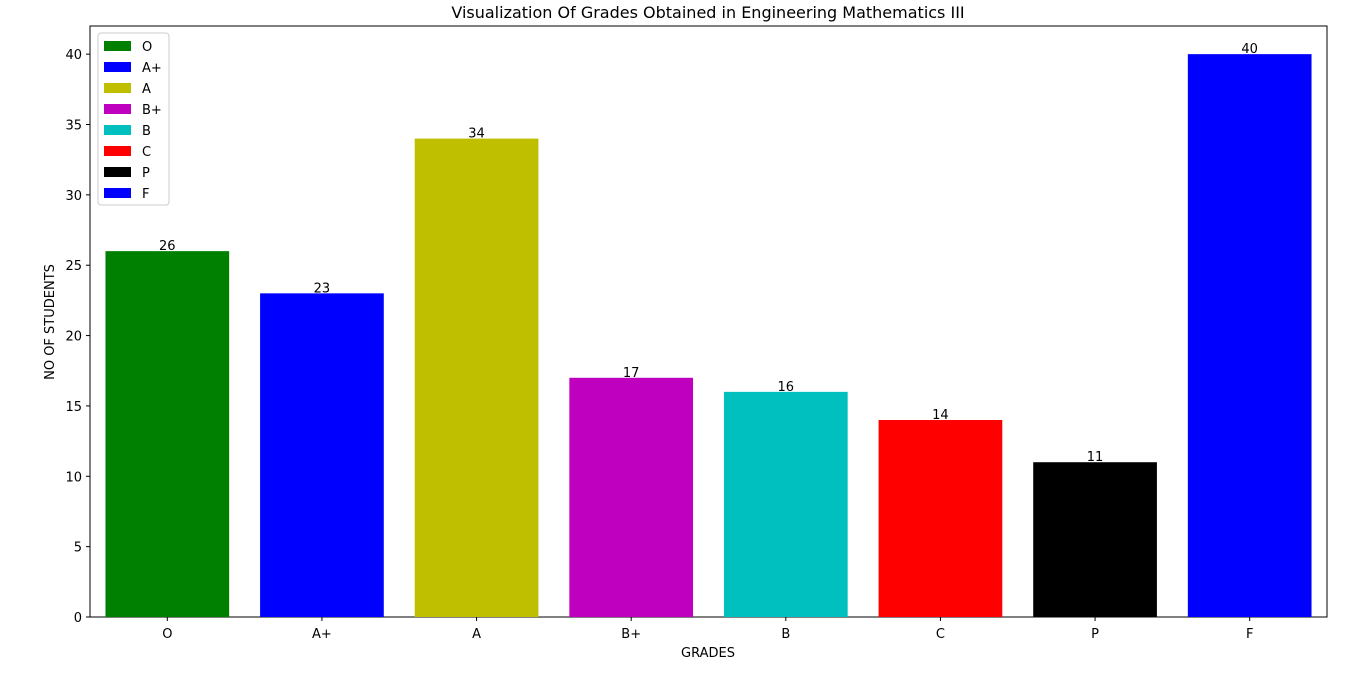 The image size is (1366, 675). Describe the element at coordinates (940, 415) in the screenshot. I see `bar-data-label: 14` at that location.